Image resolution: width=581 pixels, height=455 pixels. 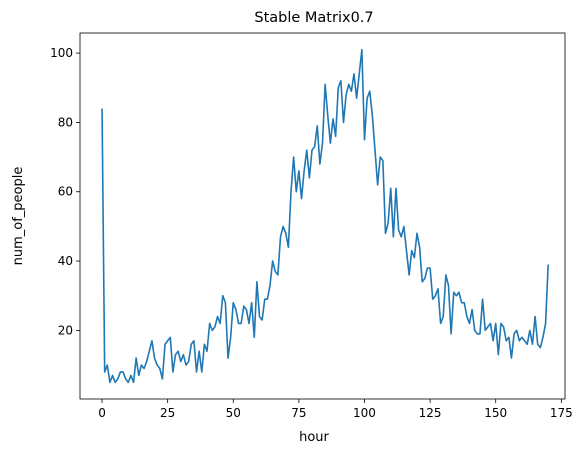 I want to click on y-tick-label: 100, so click(x=61, y=53).